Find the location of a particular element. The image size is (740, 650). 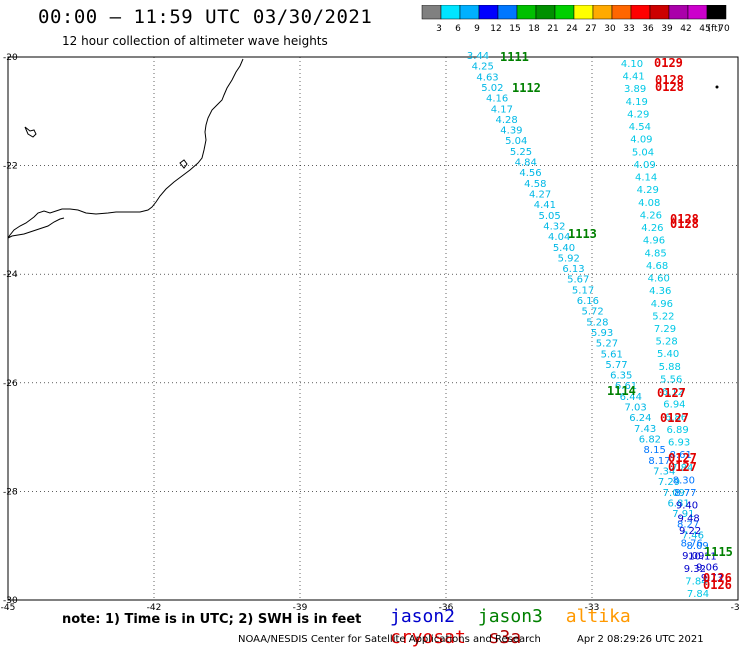

island is located at coordinates (30, 132).